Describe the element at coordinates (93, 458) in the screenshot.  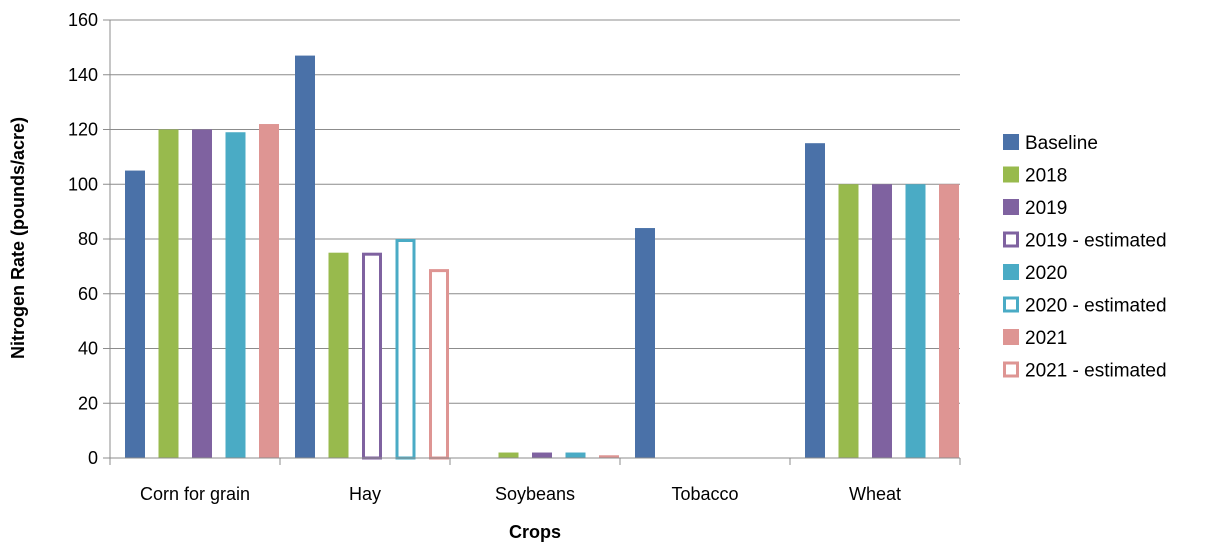
I see `y-tick-label: 0` at that location.